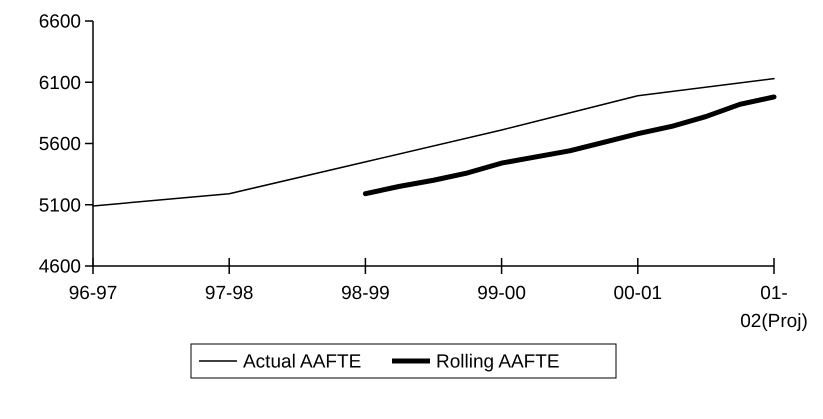 Image resolution: width=823 pixels, height=419 pixels. Describe the element at coordinates (59, 22) in the screenshot. I see `y-tick-label: 6600` at that location.